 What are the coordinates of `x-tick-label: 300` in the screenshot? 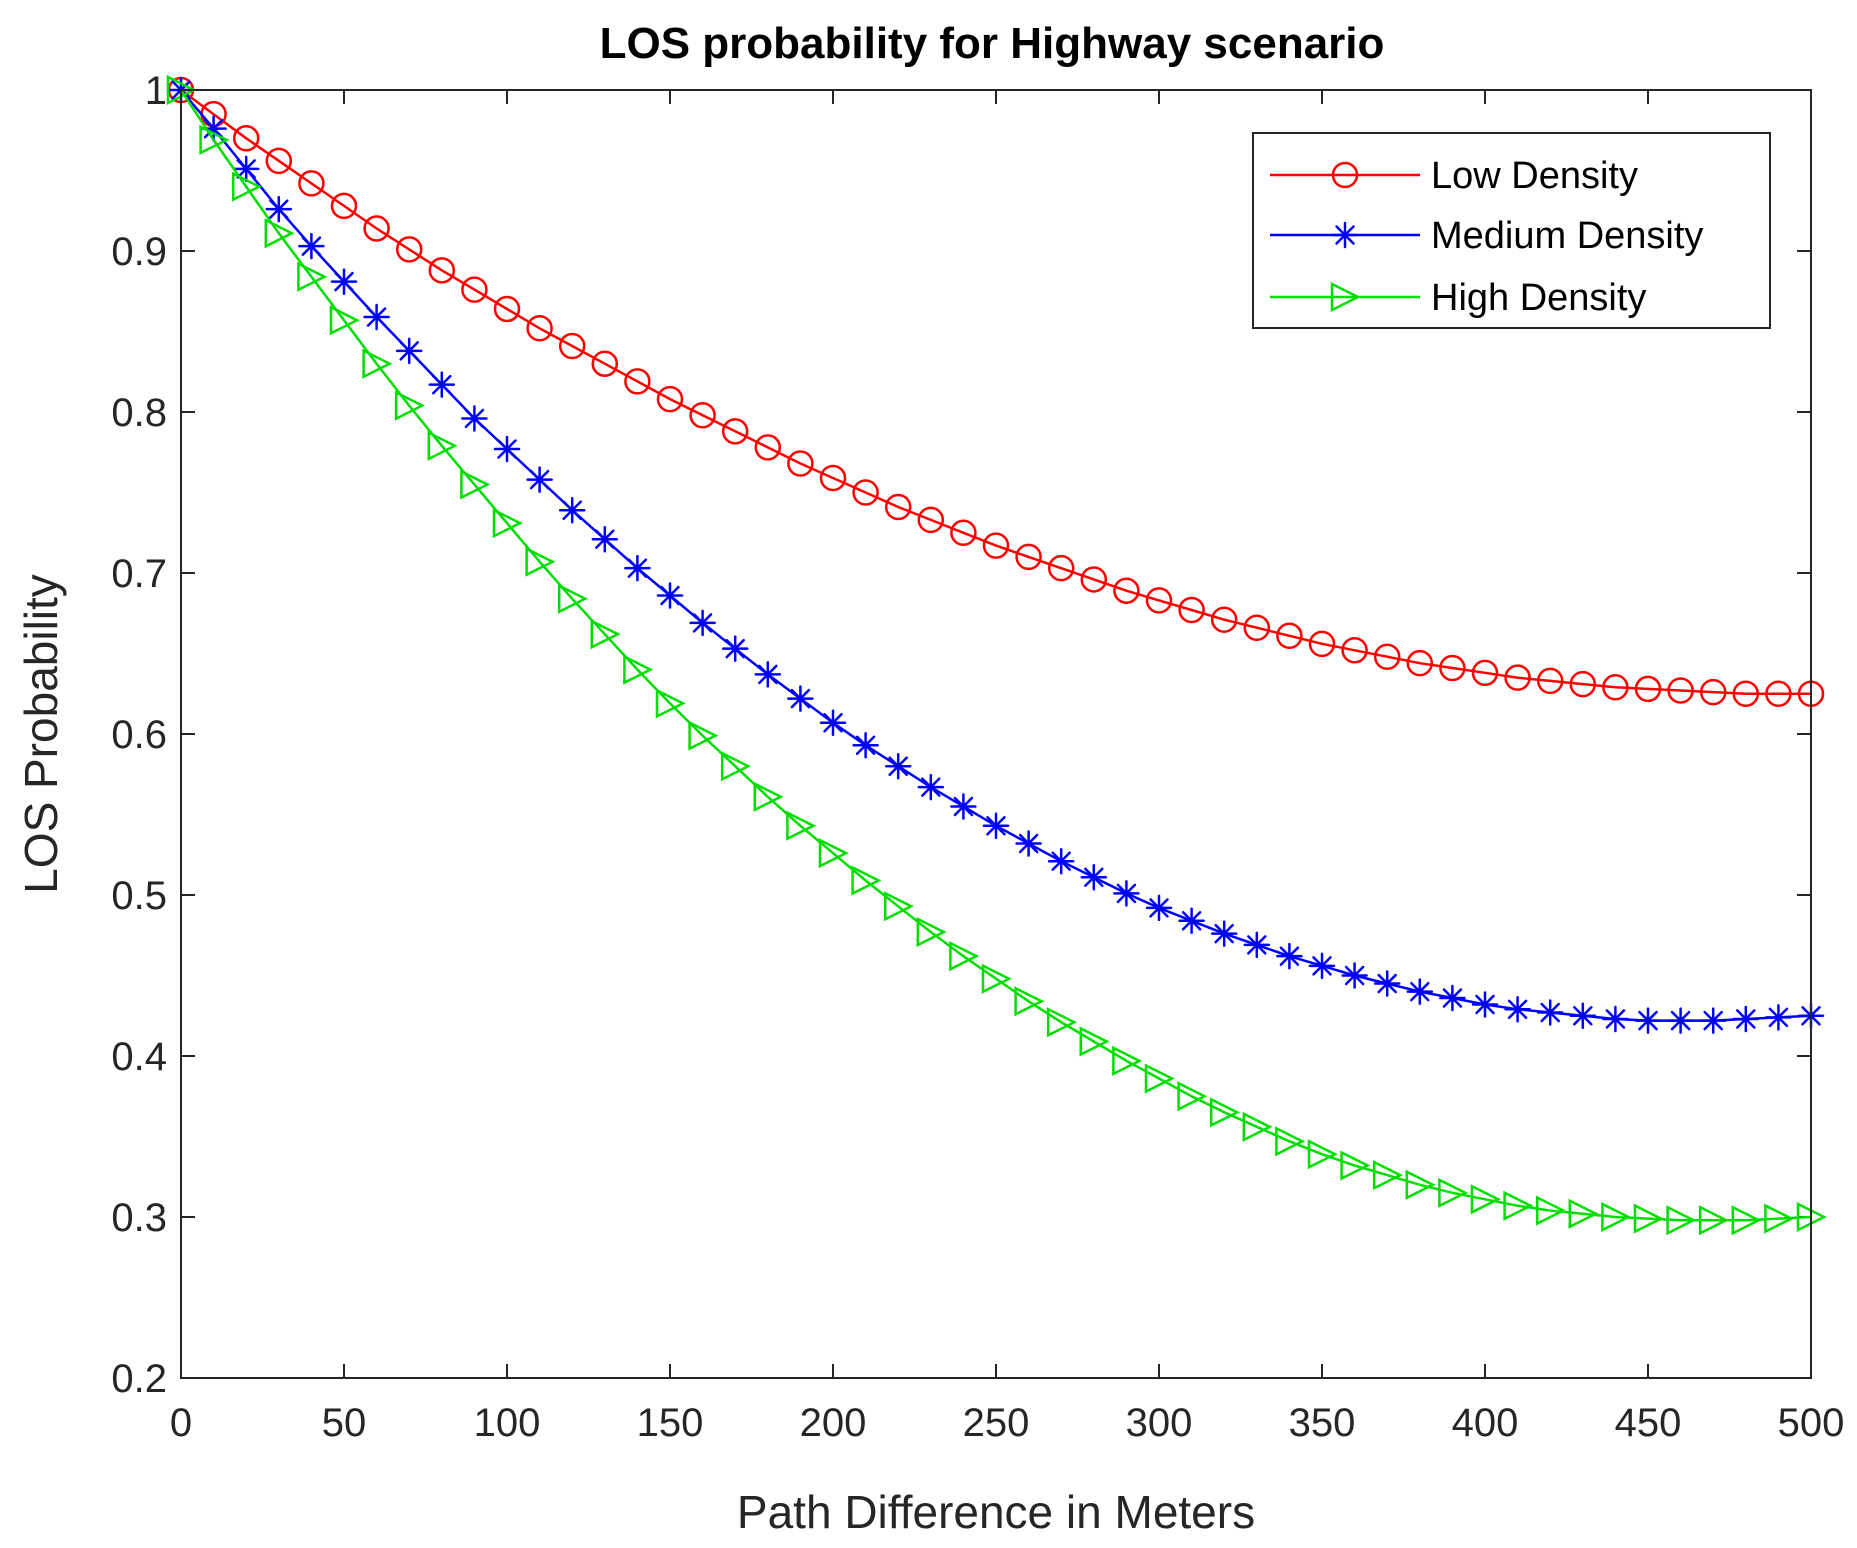 It's located at (1159, 1423).